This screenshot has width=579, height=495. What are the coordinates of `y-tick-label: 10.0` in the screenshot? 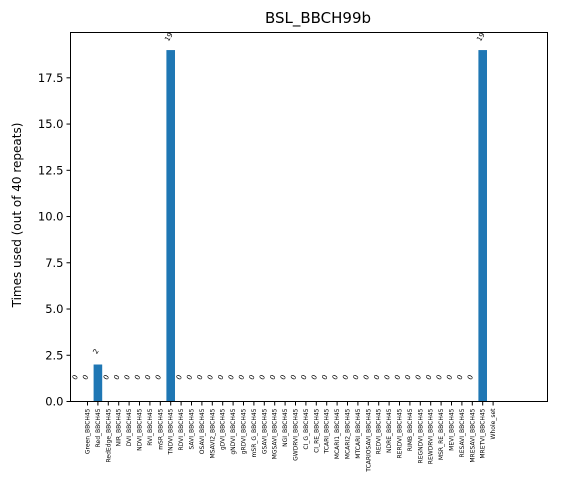 It's located at (51, 217).